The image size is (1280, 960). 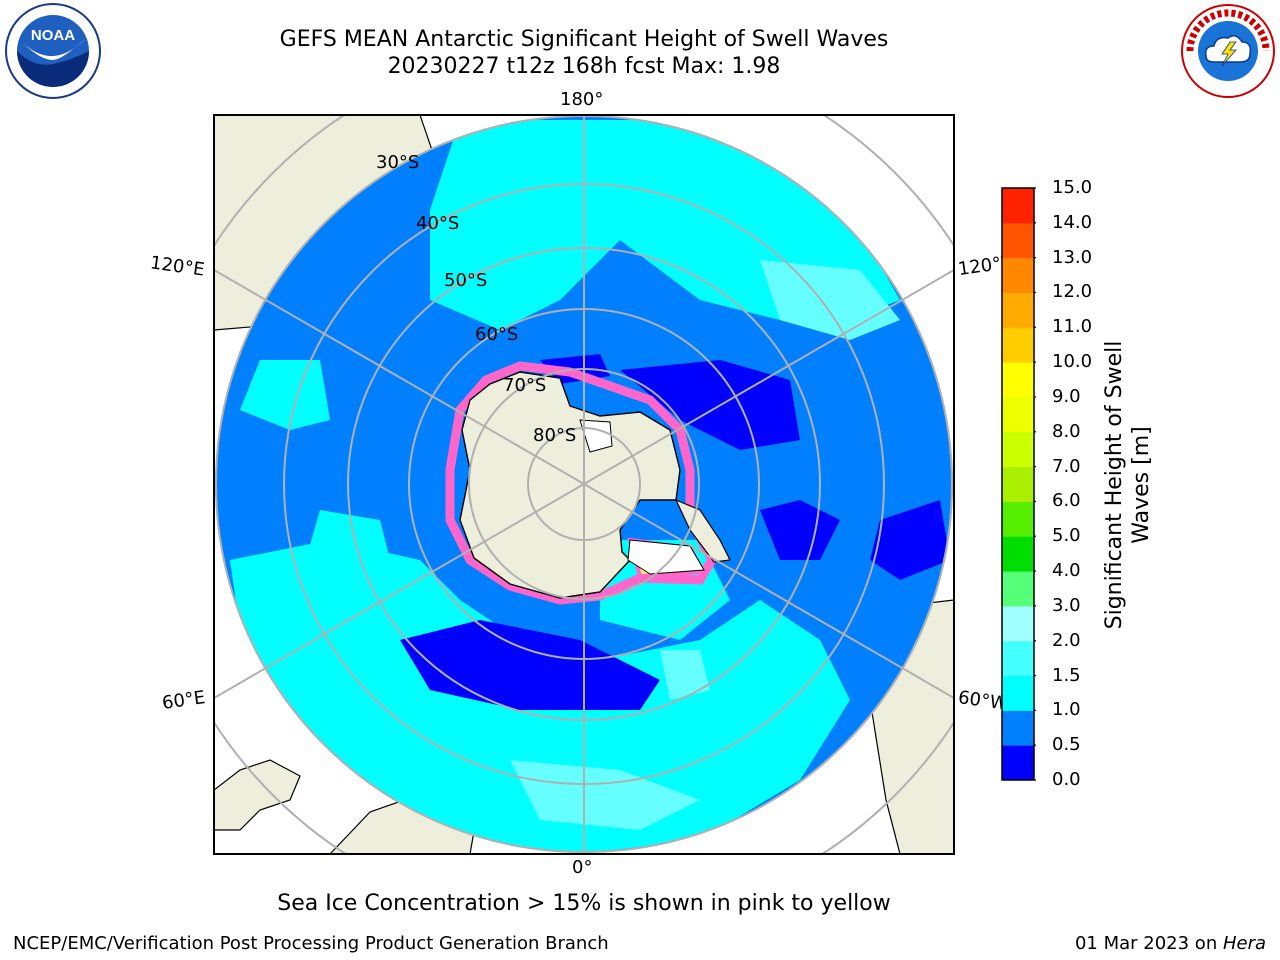 What do you see at coordinates (1066, 466) in the screenshot?
I see `colorbar-tick-label: 7.0` at bounding box center [1066, 466].